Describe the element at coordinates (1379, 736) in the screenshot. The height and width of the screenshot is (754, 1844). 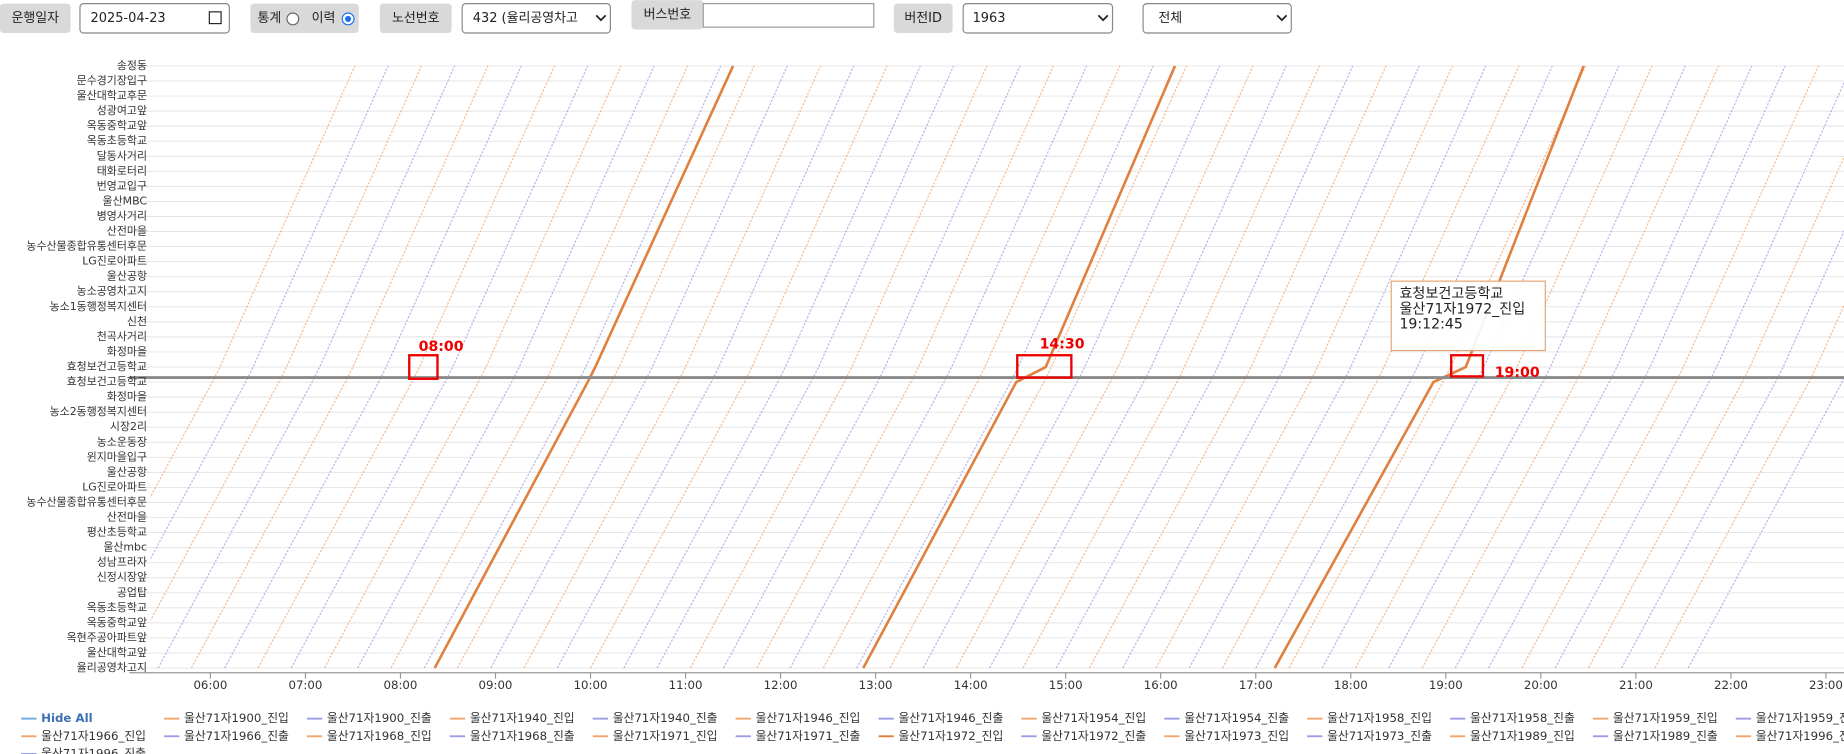
I see `legend-label: 울산71자1973_진출` at that location.